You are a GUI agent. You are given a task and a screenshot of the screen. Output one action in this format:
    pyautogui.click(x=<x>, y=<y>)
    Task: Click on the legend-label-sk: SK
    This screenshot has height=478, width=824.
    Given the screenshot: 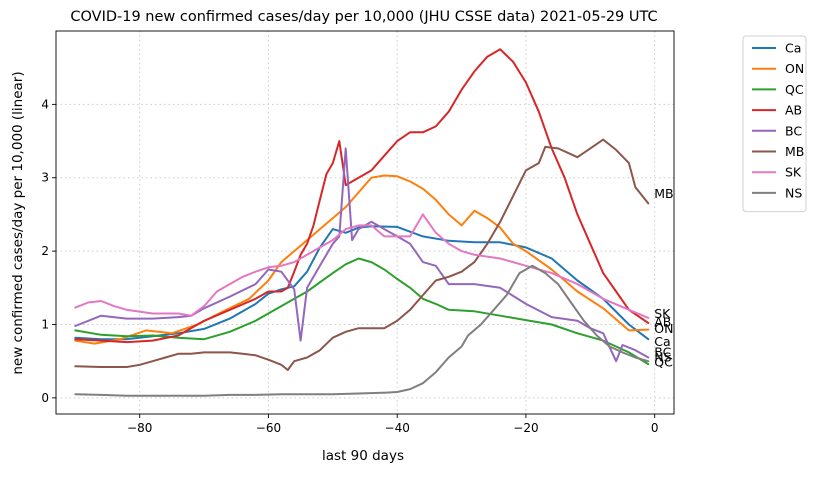 What is the action you would take?
    pyautogui.click(x=793, y=172)
    